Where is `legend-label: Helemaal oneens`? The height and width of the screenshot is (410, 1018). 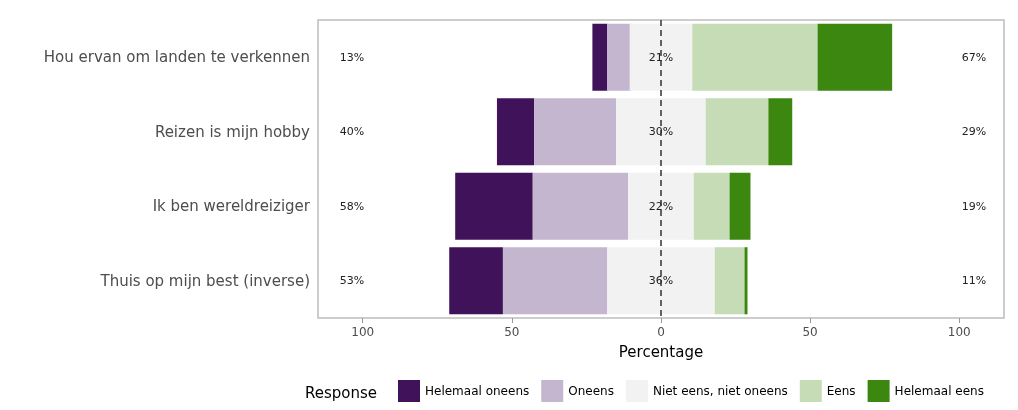
legend-label: Helemaal oneens is located at coordinates (477, 391).